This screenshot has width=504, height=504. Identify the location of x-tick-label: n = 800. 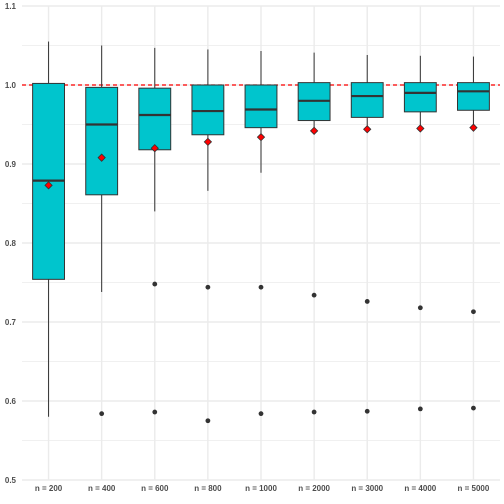
(208, 488).